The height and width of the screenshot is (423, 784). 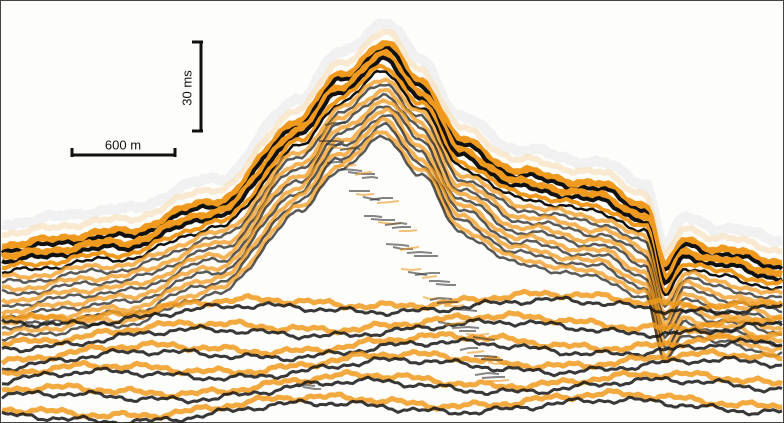 What do you see at coordinates (186, 88) in the screenshot?
I see `vertical-scale-label: 30 ms` at bounding box center [186, 88].